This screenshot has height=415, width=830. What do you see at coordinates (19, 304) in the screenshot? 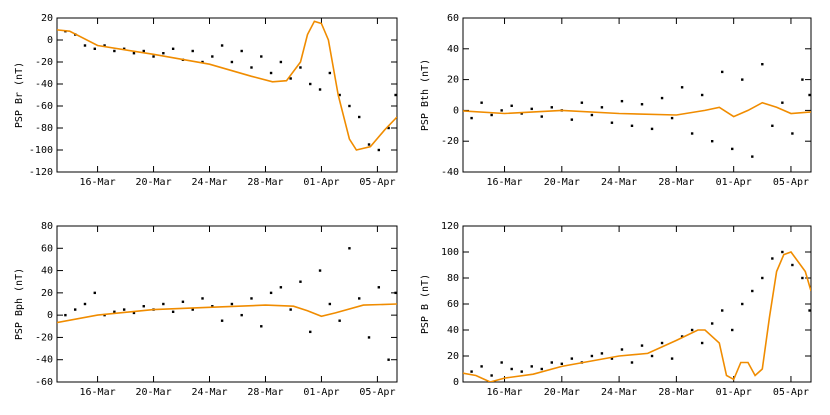
I see `y-axis-label: PSP Bph (nT)` at bounding box center [19, 304].